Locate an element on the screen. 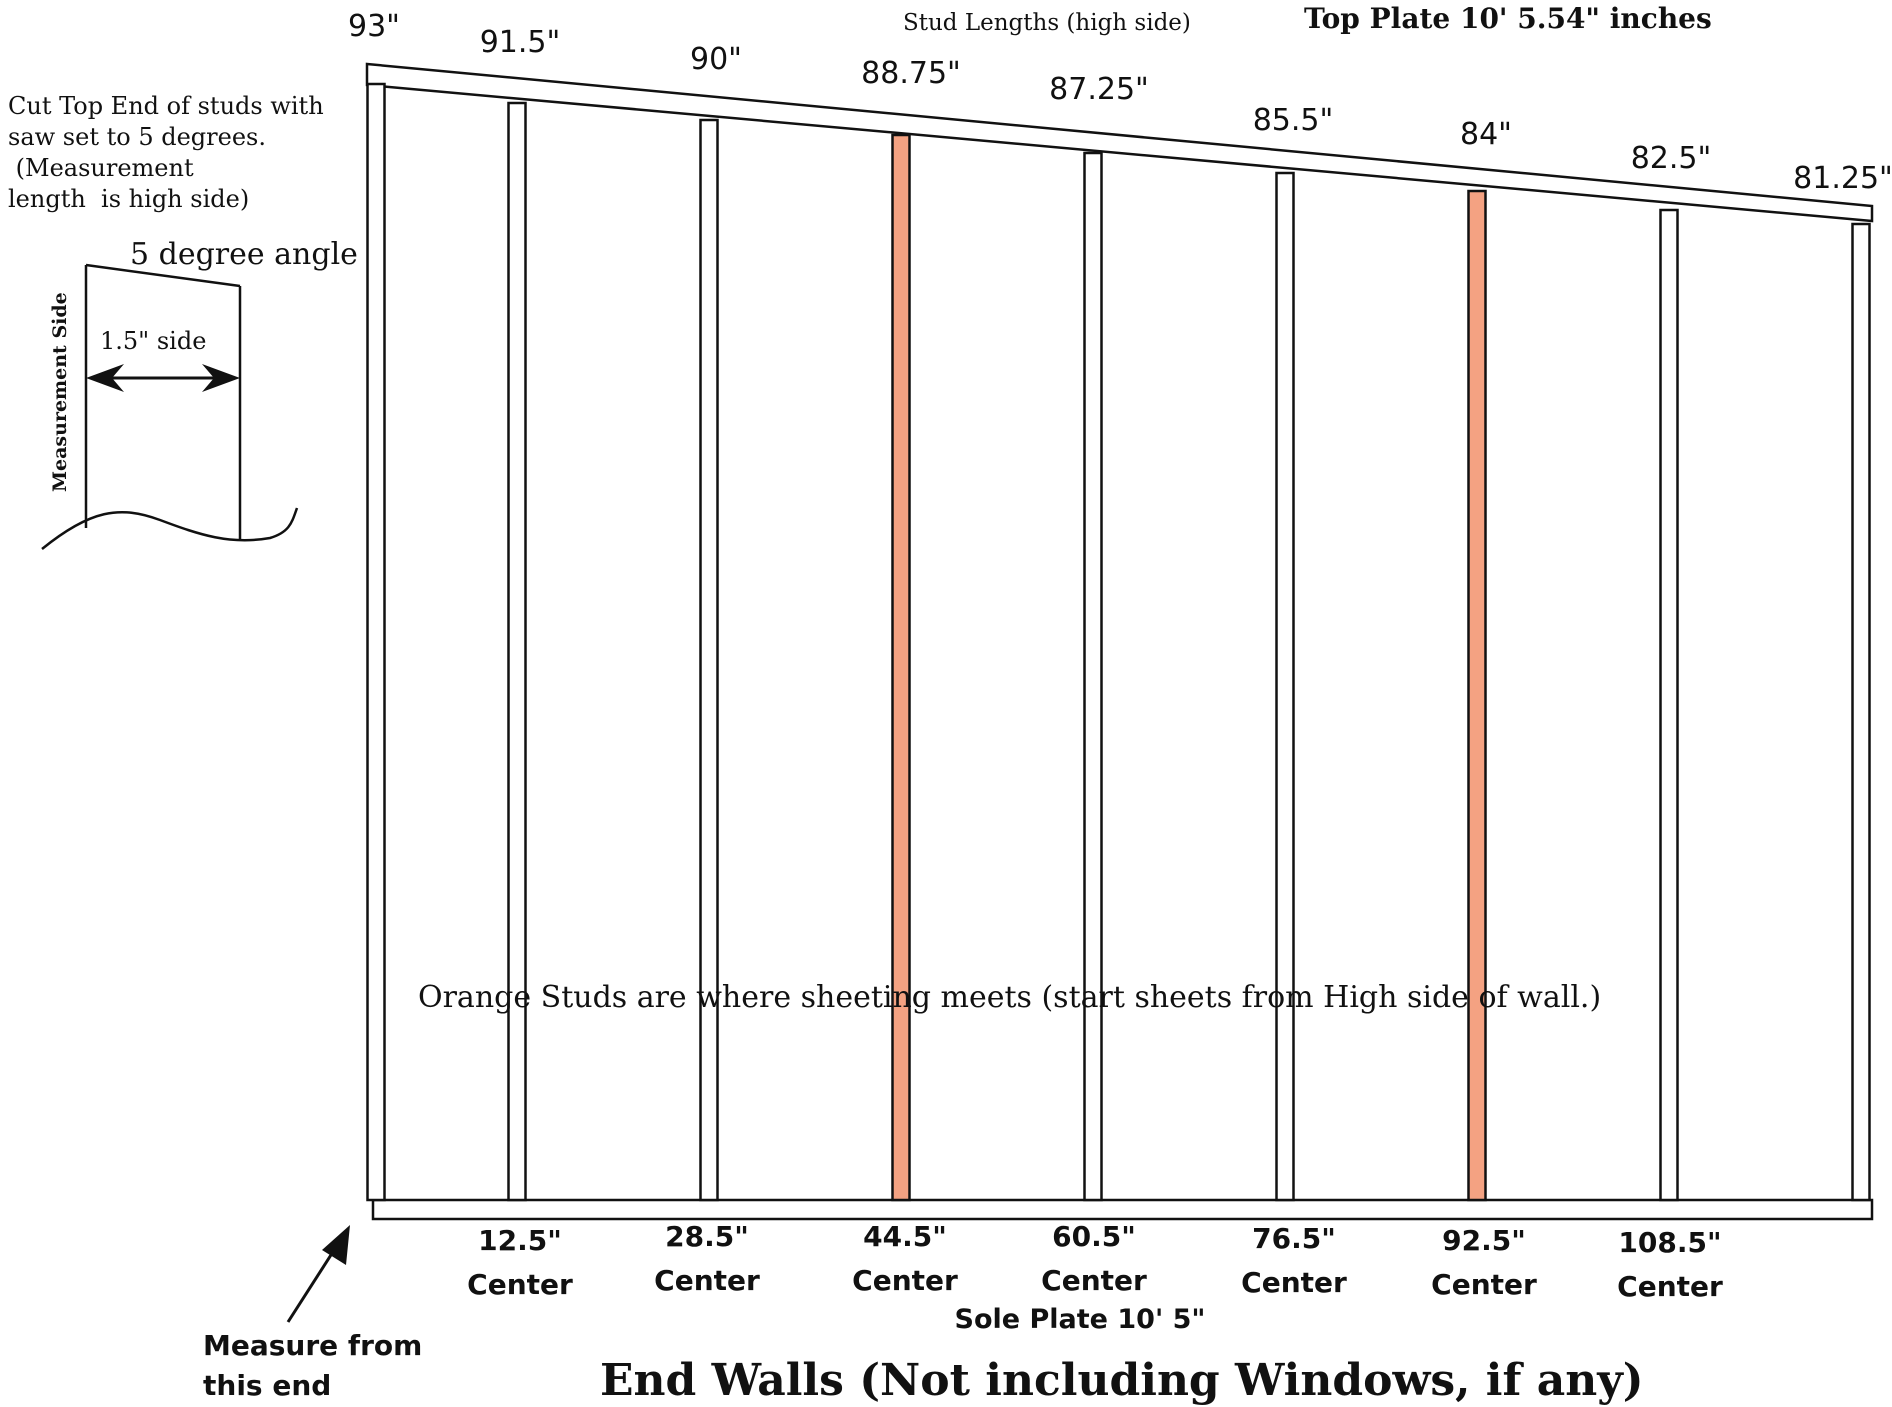 This screenshot has height=1407, width=1892. cut-note-line-2: saw set to 5 degrees. is located at coordinates (137, 137).